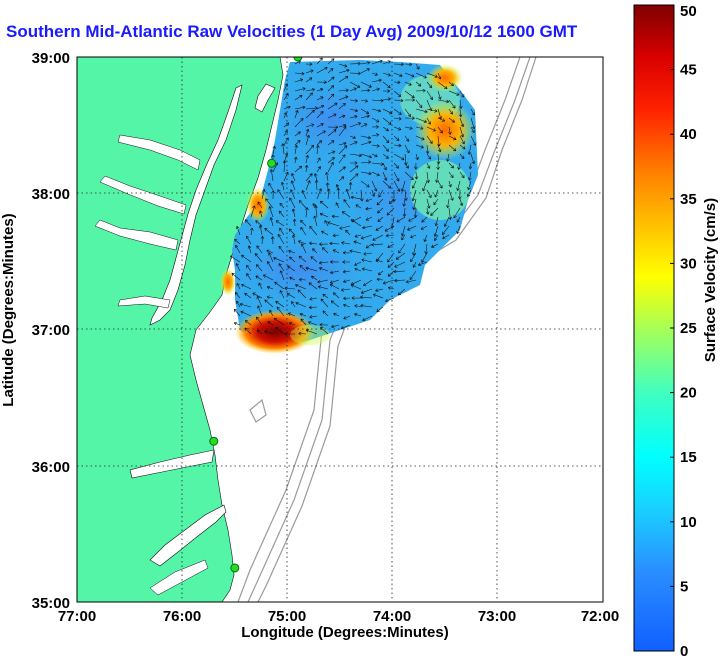 This screenshot has width=724, height=659. Describe the element at coordinates (684, 651) in the screenshot. I see `colorbar-tick-label: 0` at that location.